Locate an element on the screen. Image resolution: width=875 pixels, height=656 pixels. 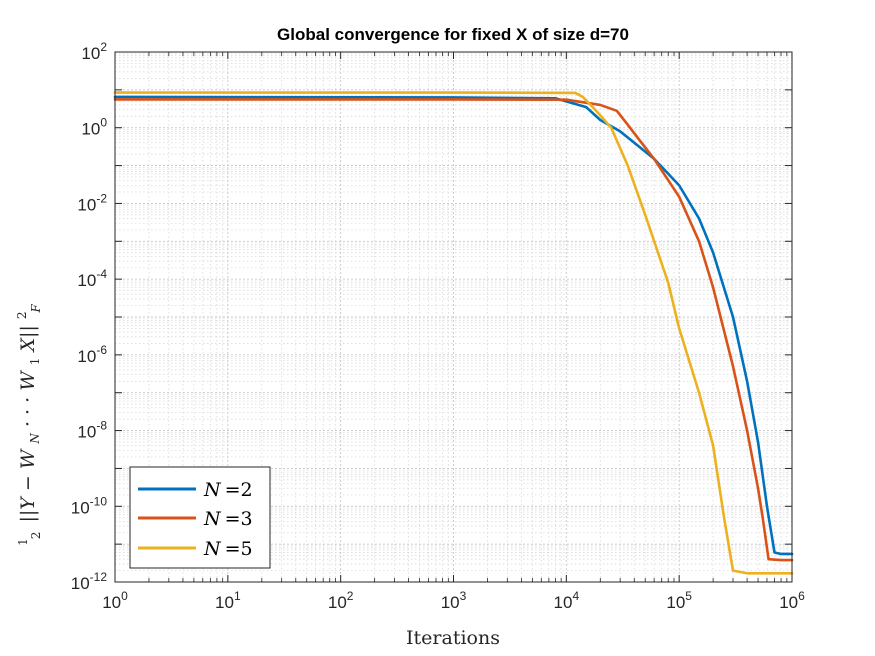
x-tick-label: 10² is located at coordinates (341, 600).